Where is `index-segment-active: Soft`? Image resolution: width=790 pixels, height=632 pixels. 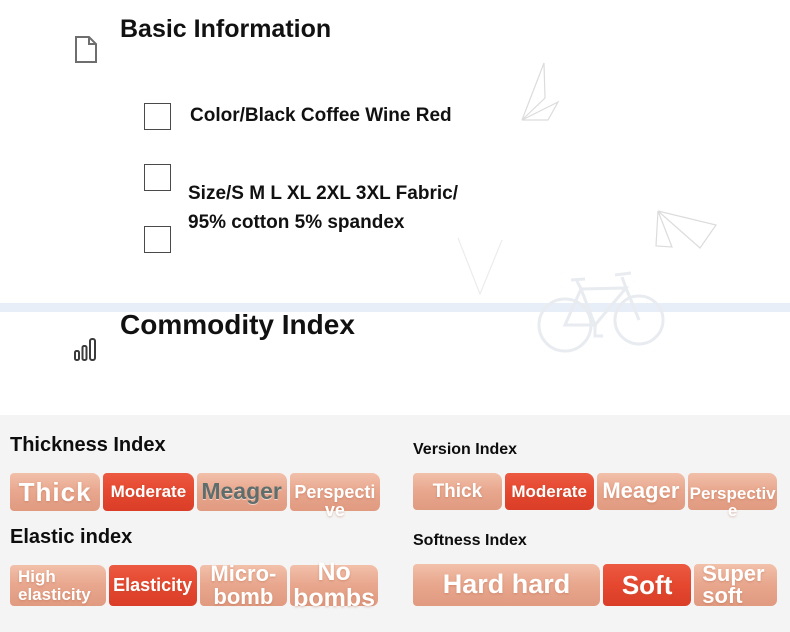 index-segment-active: Soft is located at coordinates (647, 585).